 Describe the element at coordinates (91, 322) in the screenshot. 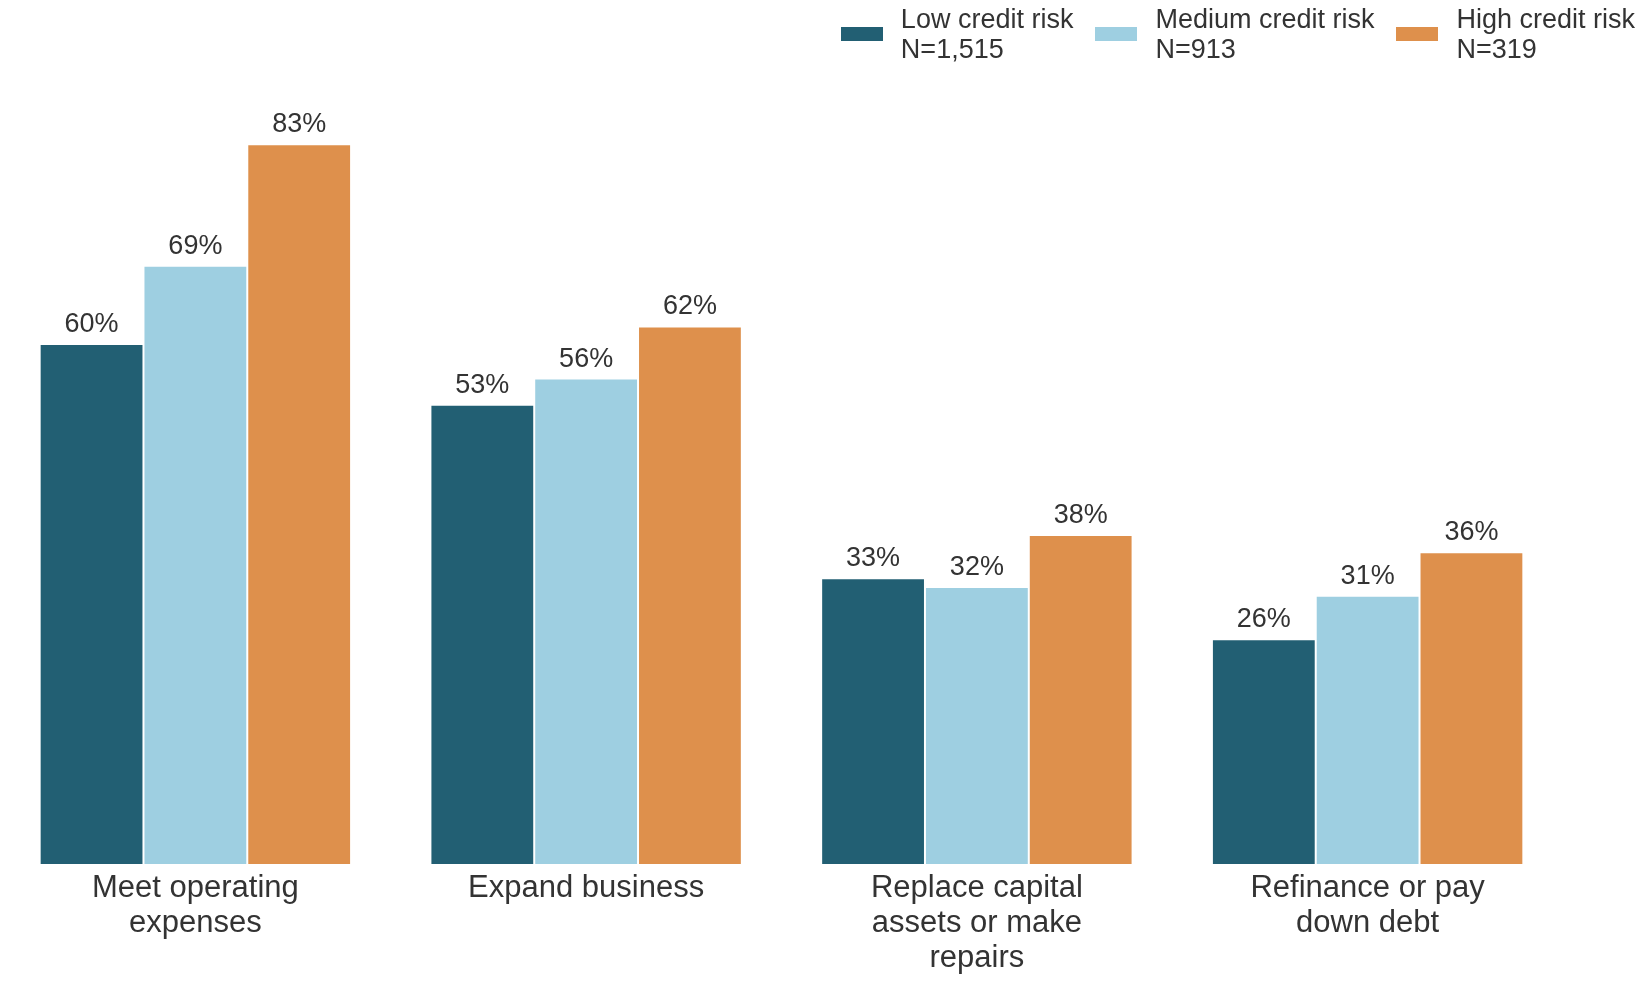

I see `data-label: 60%` at that location.